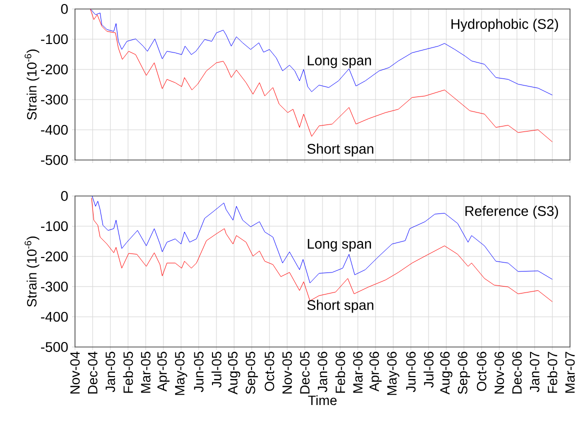 This screenshot has height=423, width=576. What do you see at coordinates (93, 373) in the screenshot?
I see `x-tick-label: Dec-04` at bounding box center [93, 373].